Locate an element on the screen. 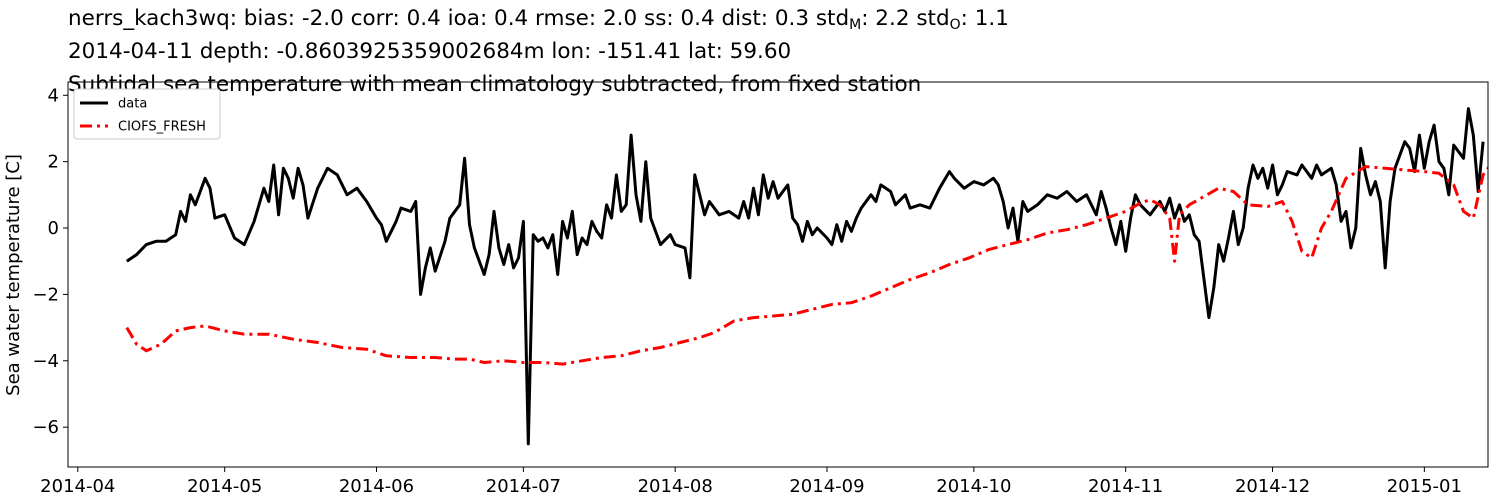  x-tick-label: 2014-12 is located at coordinates (1272, 486).